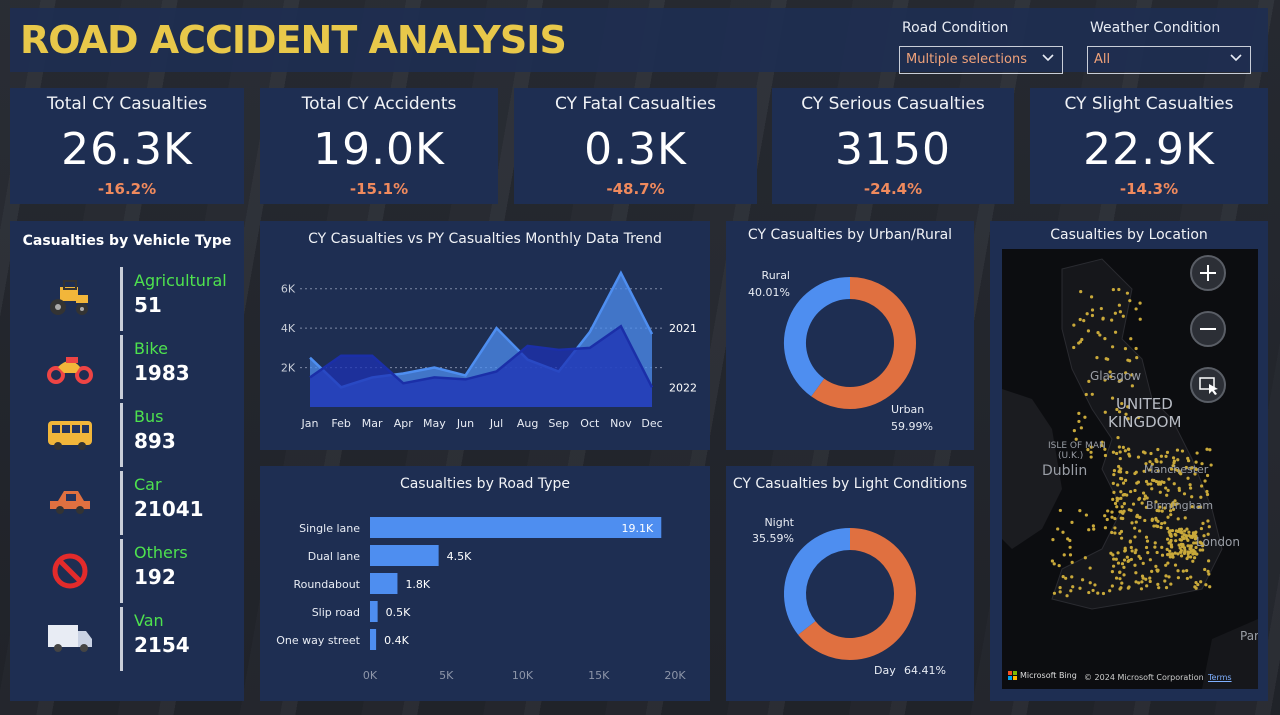 The width and height of the screenshot is (1280, 715). What do you see at coordinates (1236, 58) in the screenshot?
I see `chevron-down-icon` at bounding box center [1236, 58].